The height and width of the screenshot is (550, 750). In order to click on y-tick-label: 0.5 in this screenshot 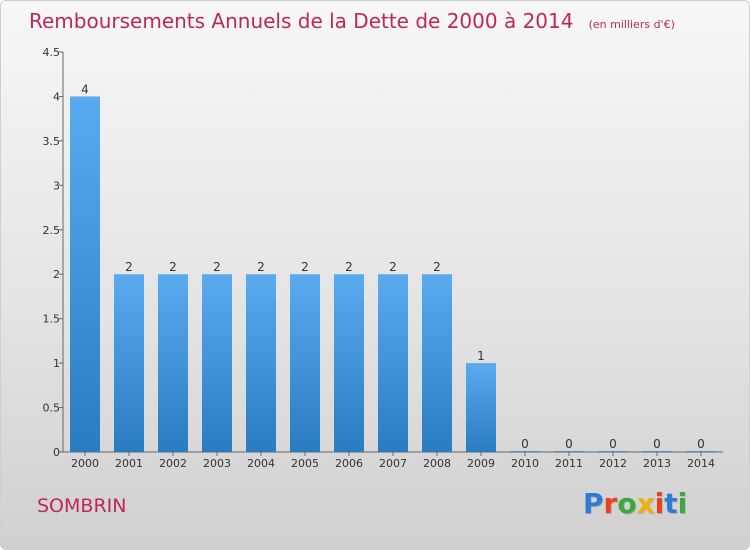, I will do `click(52, 408)`.